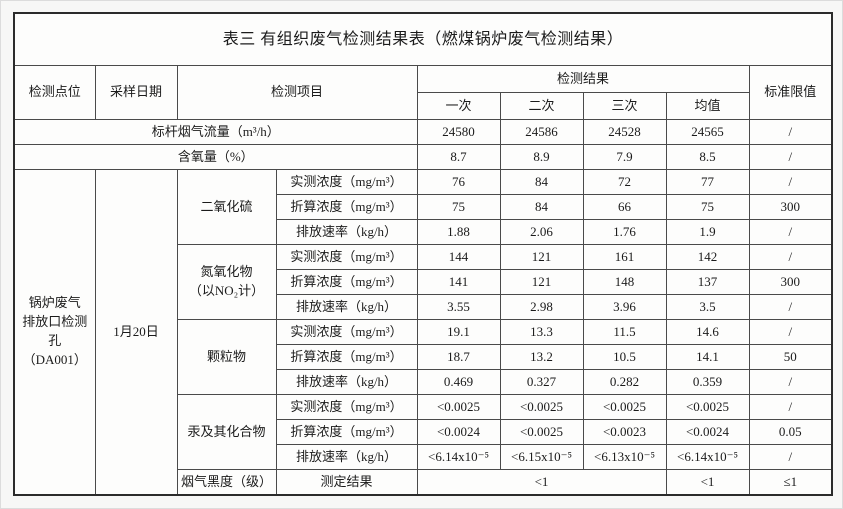  I want to click on table-row: 折算浓度（mg/m³） 18.7 13.2 10.5 14.1 50, so click(423, 357).